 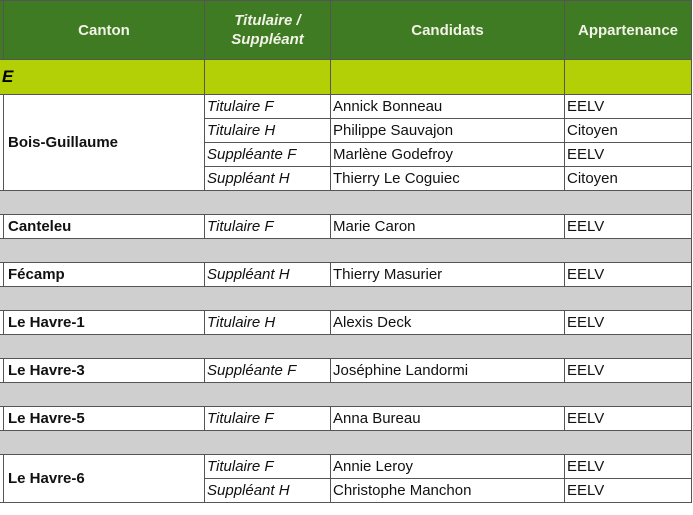 I want to click on table-row: Canteleu Titulaire F Marie Caron EELV, so click(x=346, y=226).